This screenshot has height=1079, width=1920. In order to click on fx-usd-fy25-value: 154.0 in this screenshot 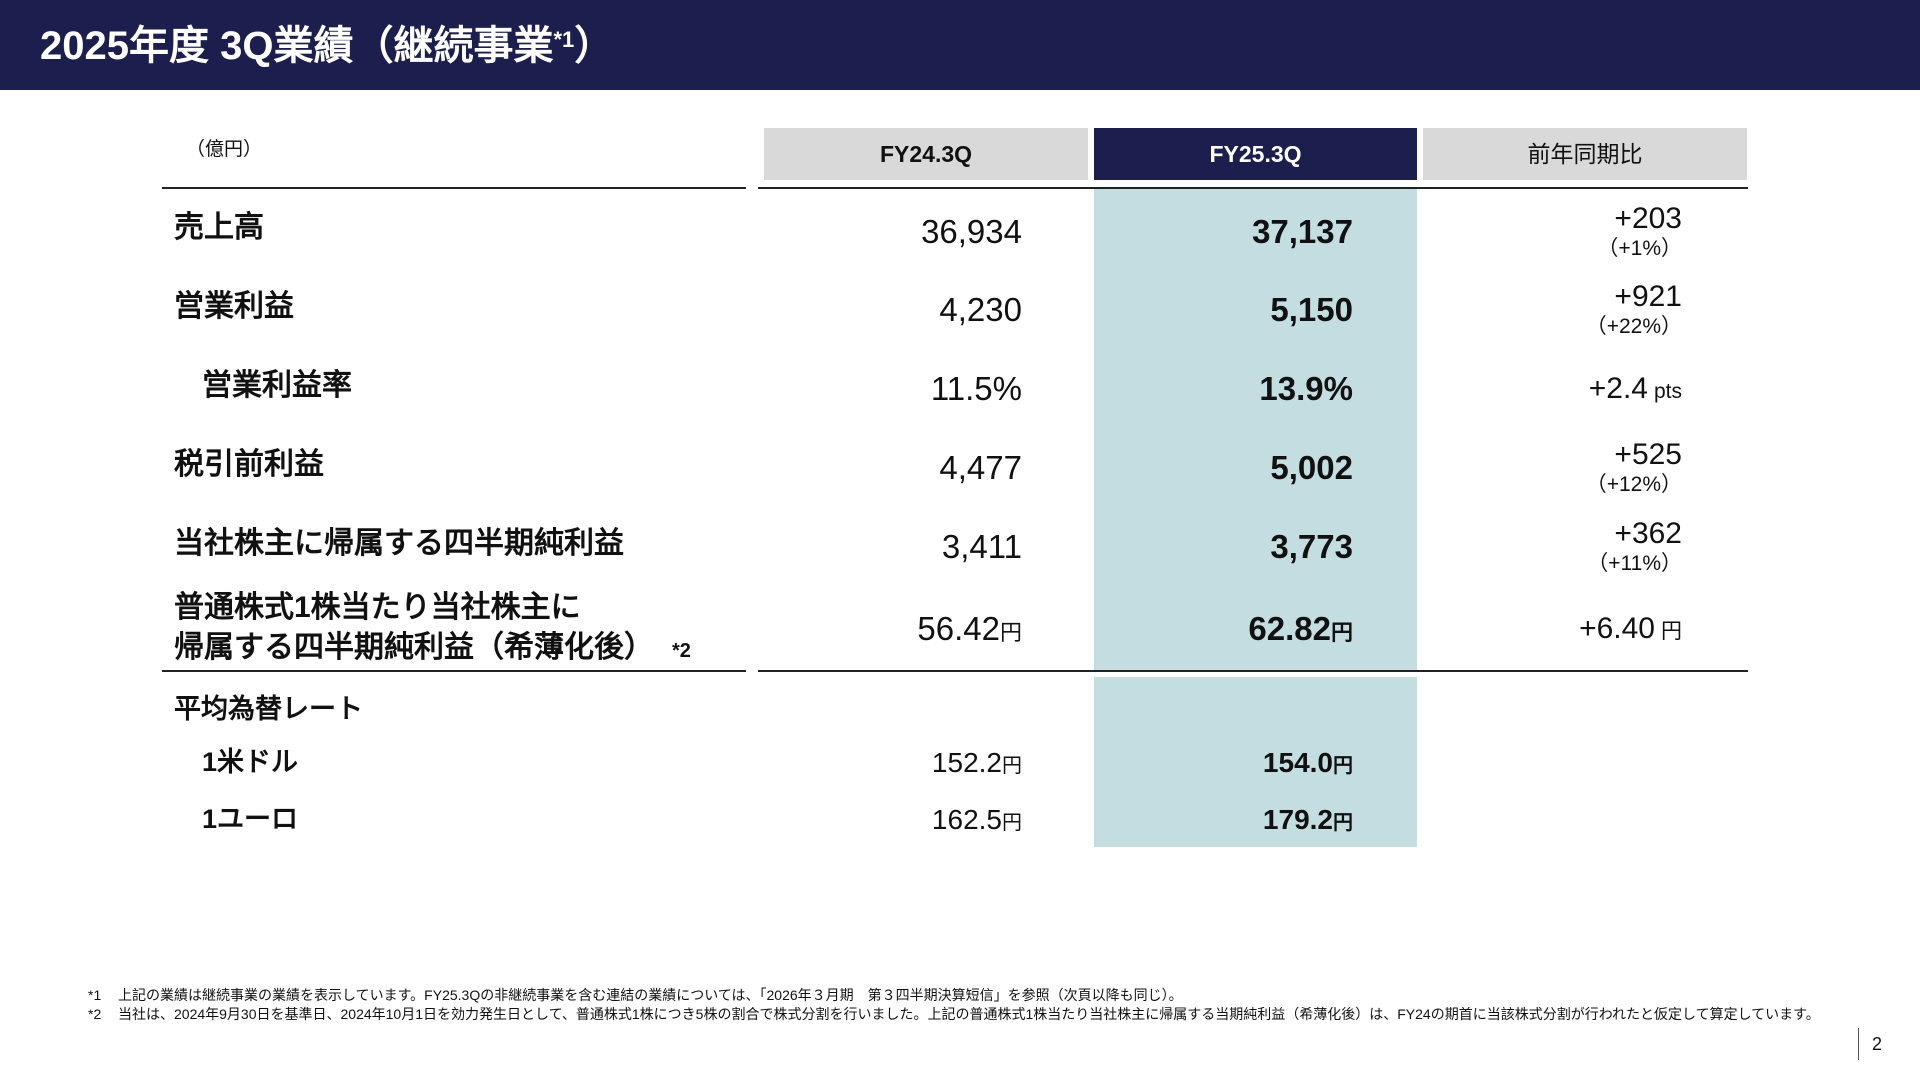, I will do `click(1297, 762)`.